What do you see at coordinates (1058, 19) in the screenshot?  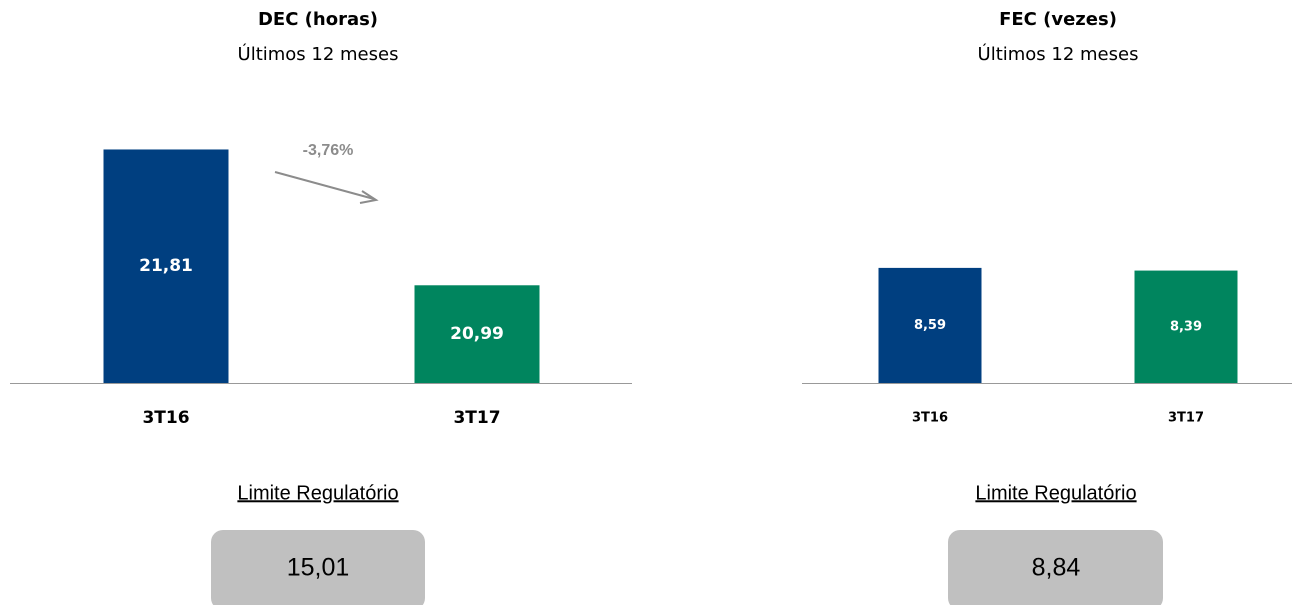 I see `chart-title: FEC (vezes)` at bounding box center [1058, 19].